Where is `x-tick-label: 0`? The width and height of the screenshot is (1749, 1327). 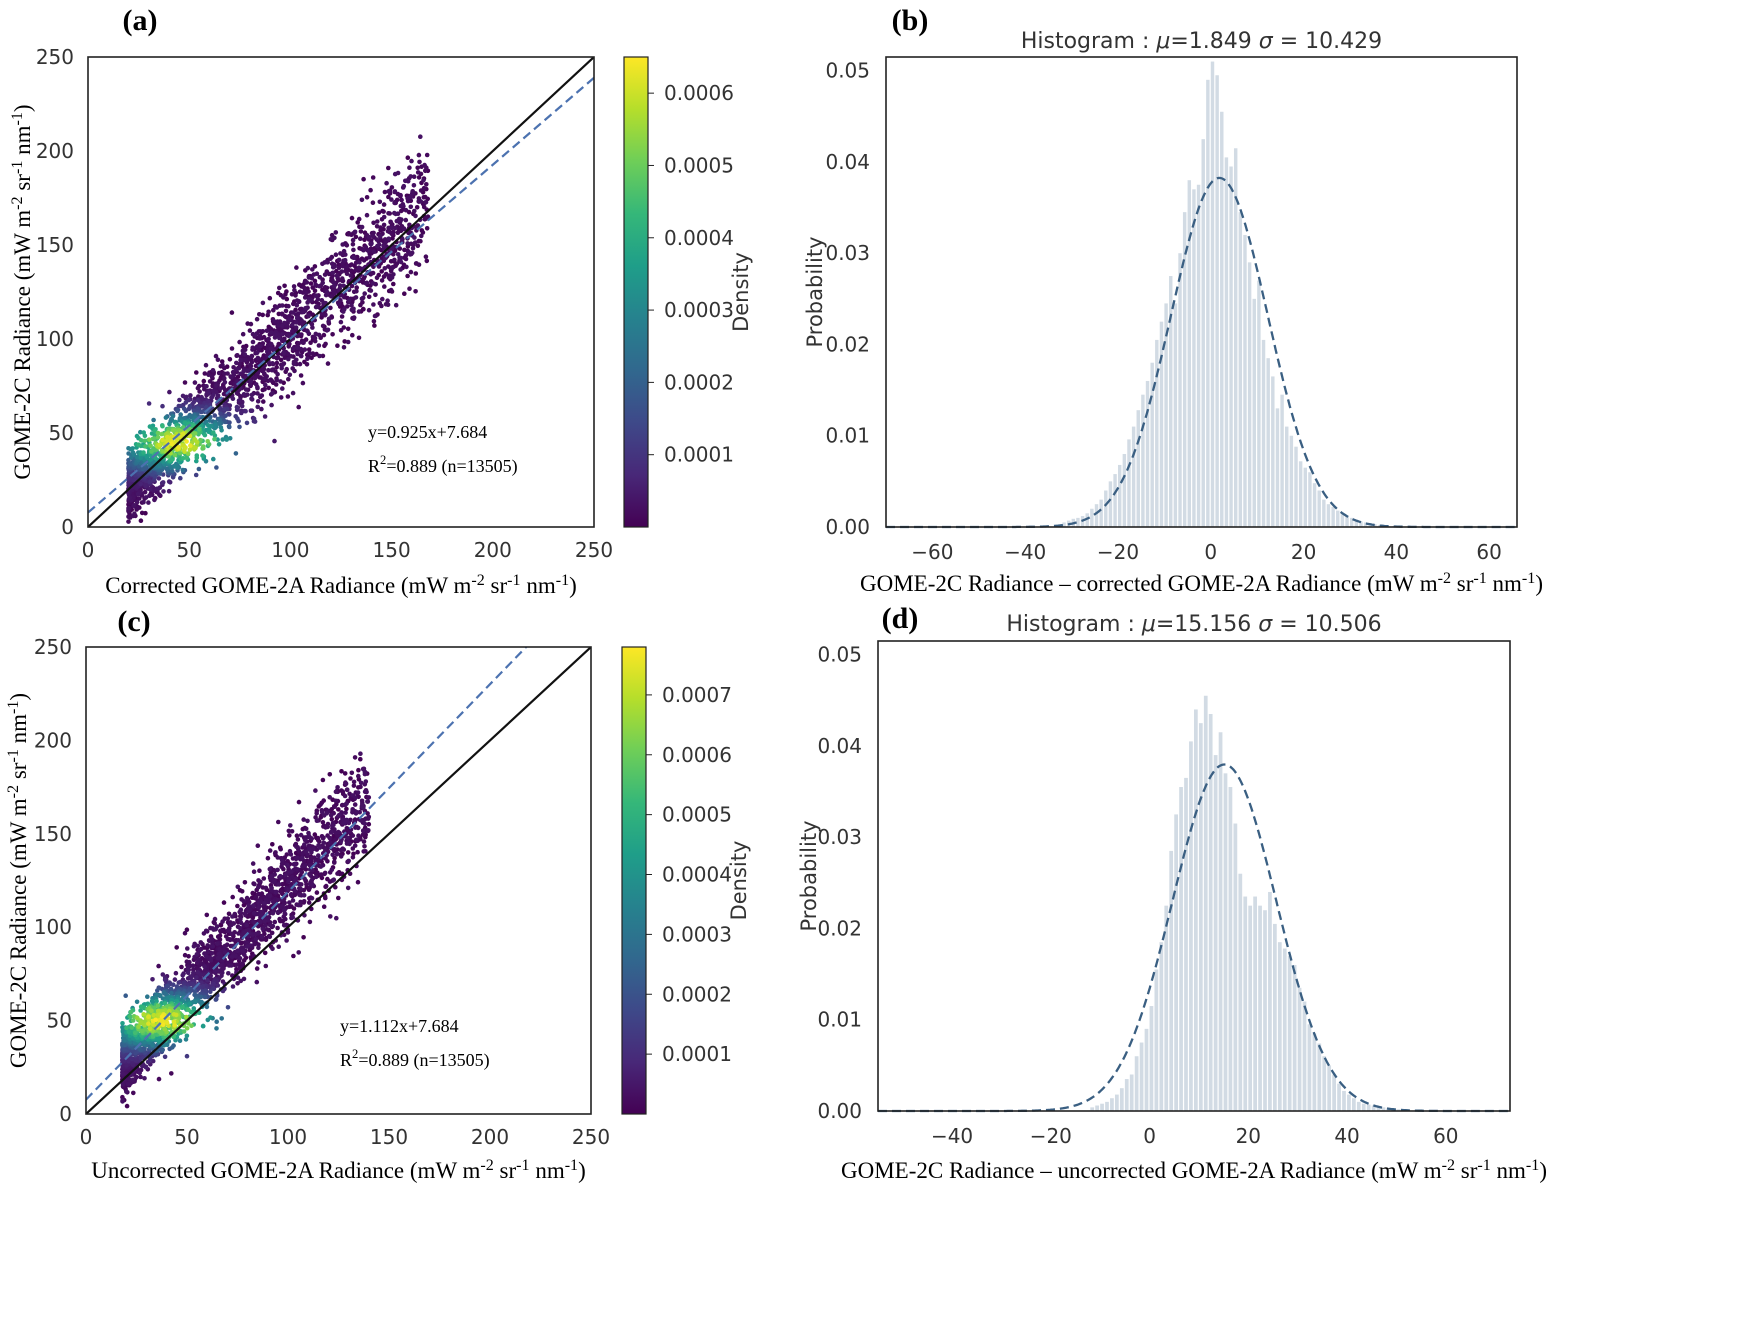
x-tick-label: 0 is located at coordinates (88, 550).